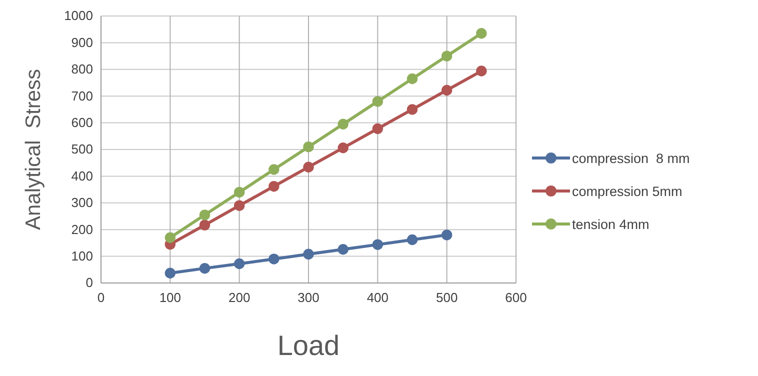  Describe the element at coordinates (82, 69) in the screenshot. I see `y-tick-label: 800` at that location.